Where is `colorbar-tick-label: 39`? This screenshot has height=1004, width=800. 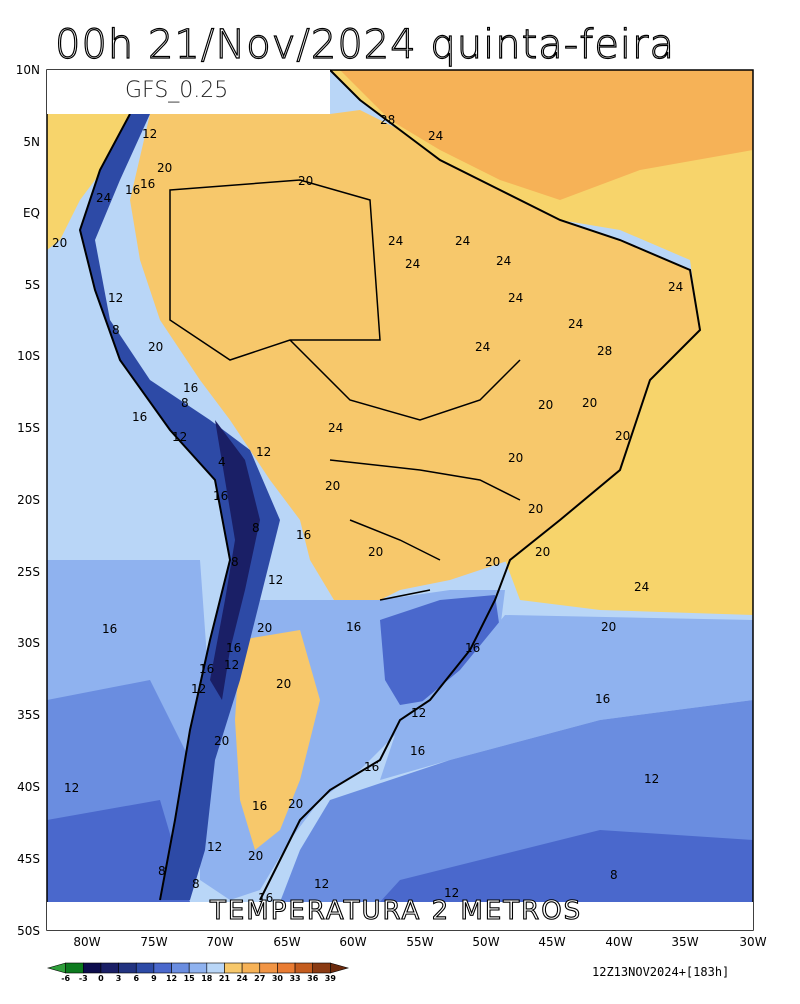 colorbar-tick-label: 39 is located at coordinates (330, 978).